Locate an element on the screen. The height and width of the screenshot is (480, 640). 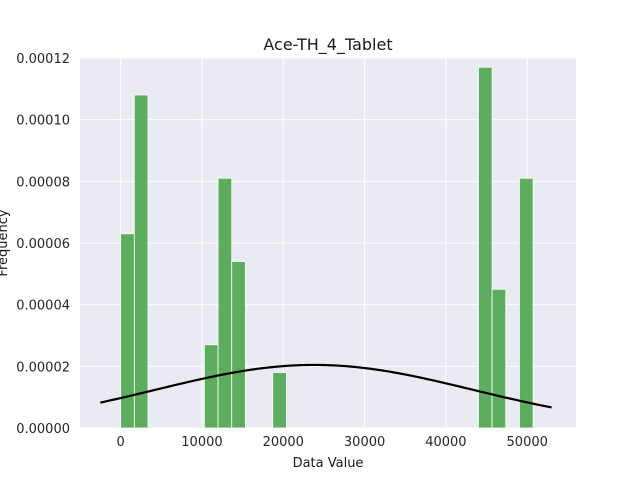
y-tick-label: 0.00006 is located at coordinates (43, 244).